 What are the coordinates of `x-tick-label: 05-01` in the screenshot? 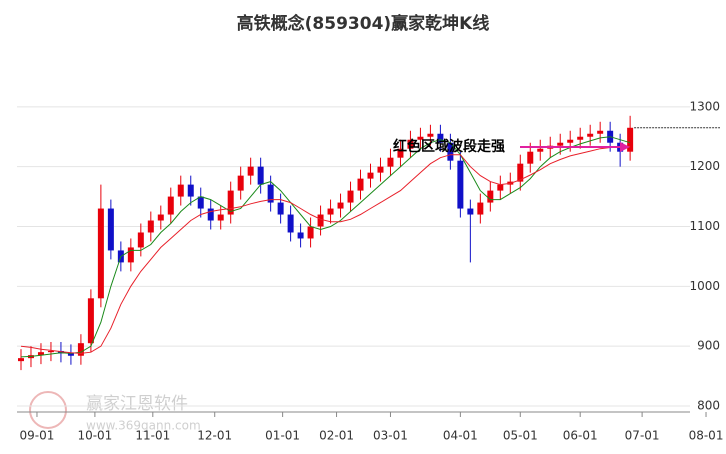 It's located at (520, 436).